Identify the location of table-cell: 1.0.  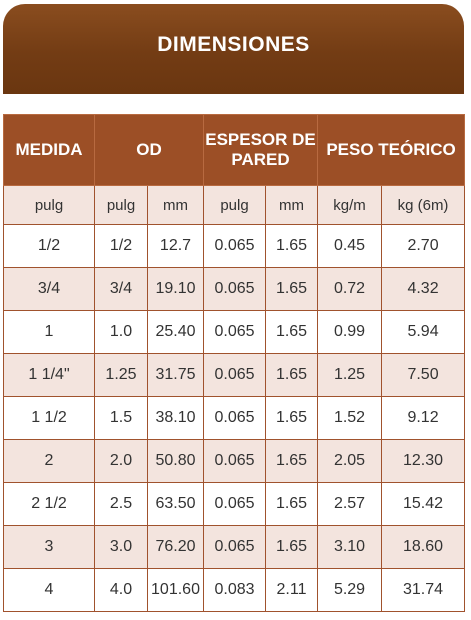
(121, 332).